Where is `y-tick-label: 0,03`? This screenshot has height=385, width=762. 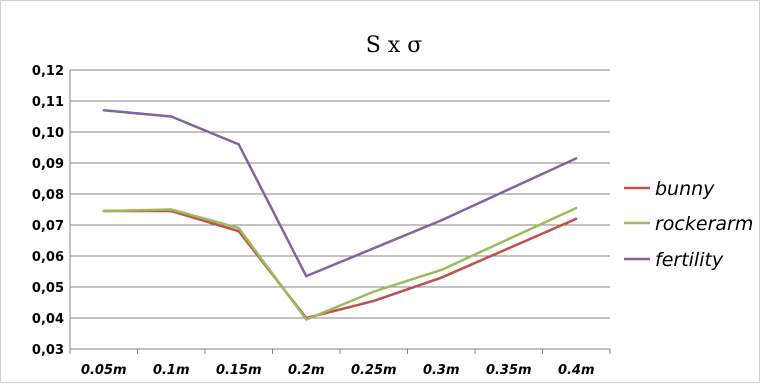
y-tick-label: 0,03 is located at coordinates (48, 350).